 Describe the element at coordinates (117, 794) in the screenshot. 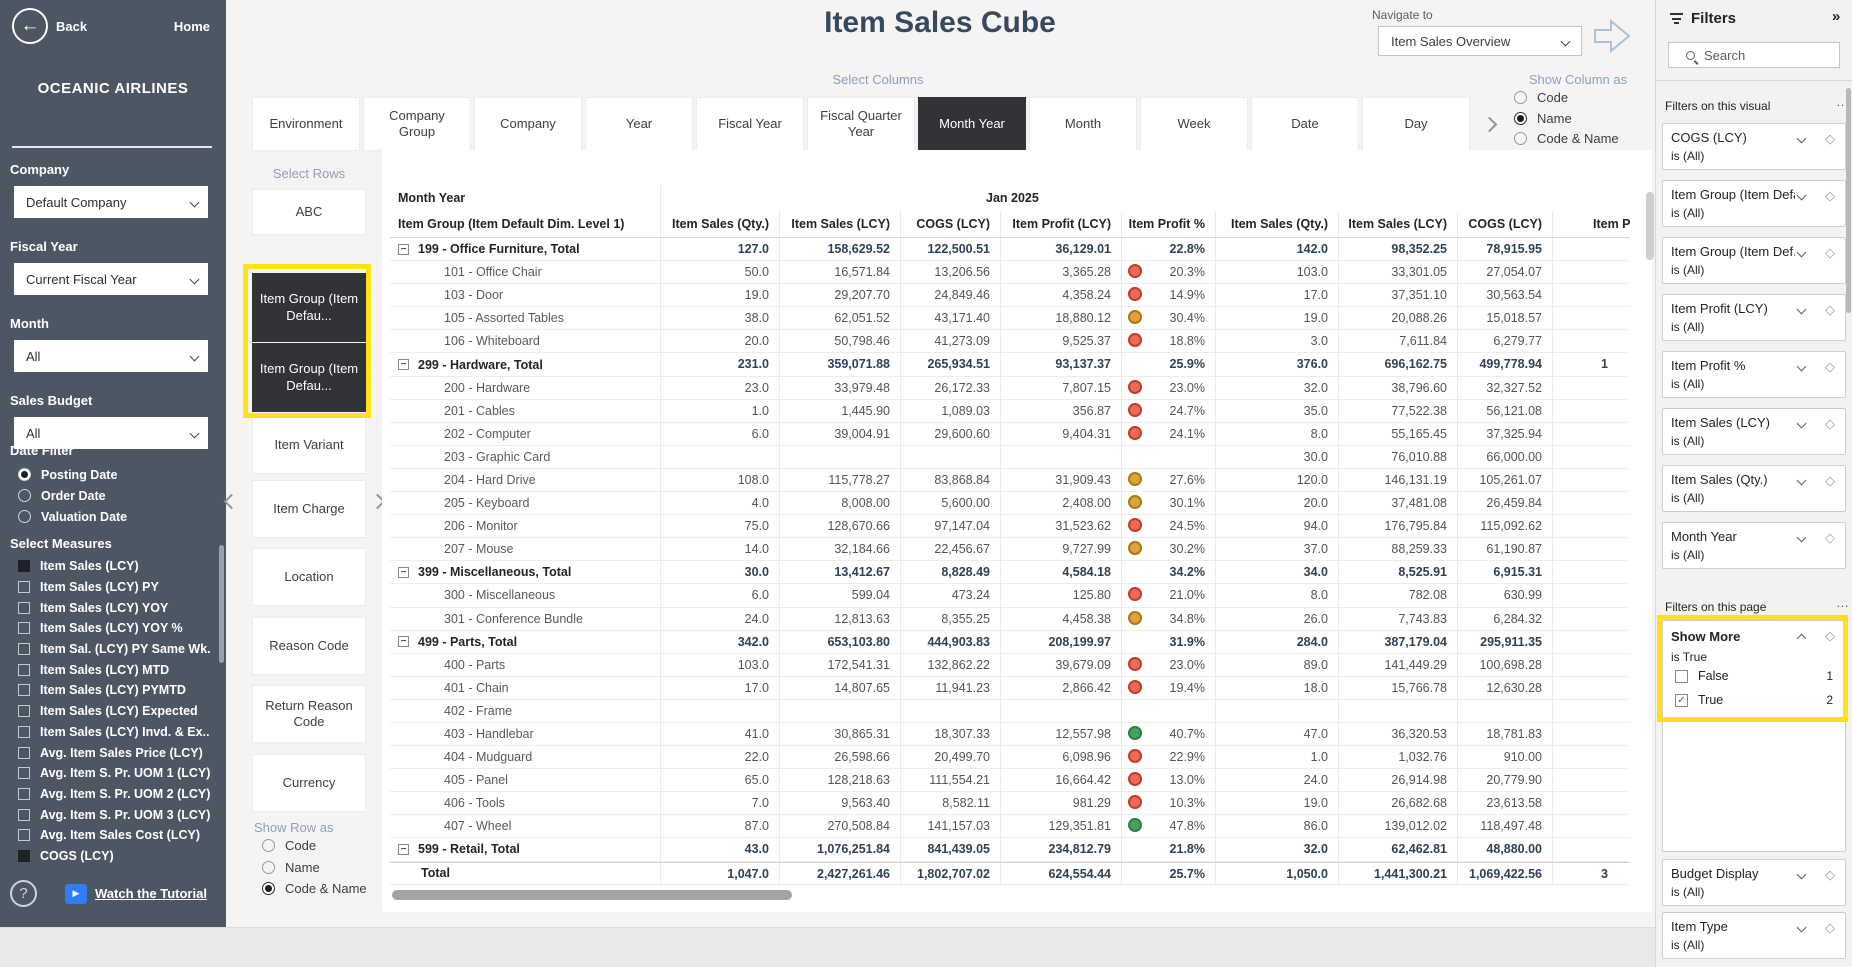

I see `measure-item: Avg. Item S. Pr. UOM 2 (LCY)` at that location.